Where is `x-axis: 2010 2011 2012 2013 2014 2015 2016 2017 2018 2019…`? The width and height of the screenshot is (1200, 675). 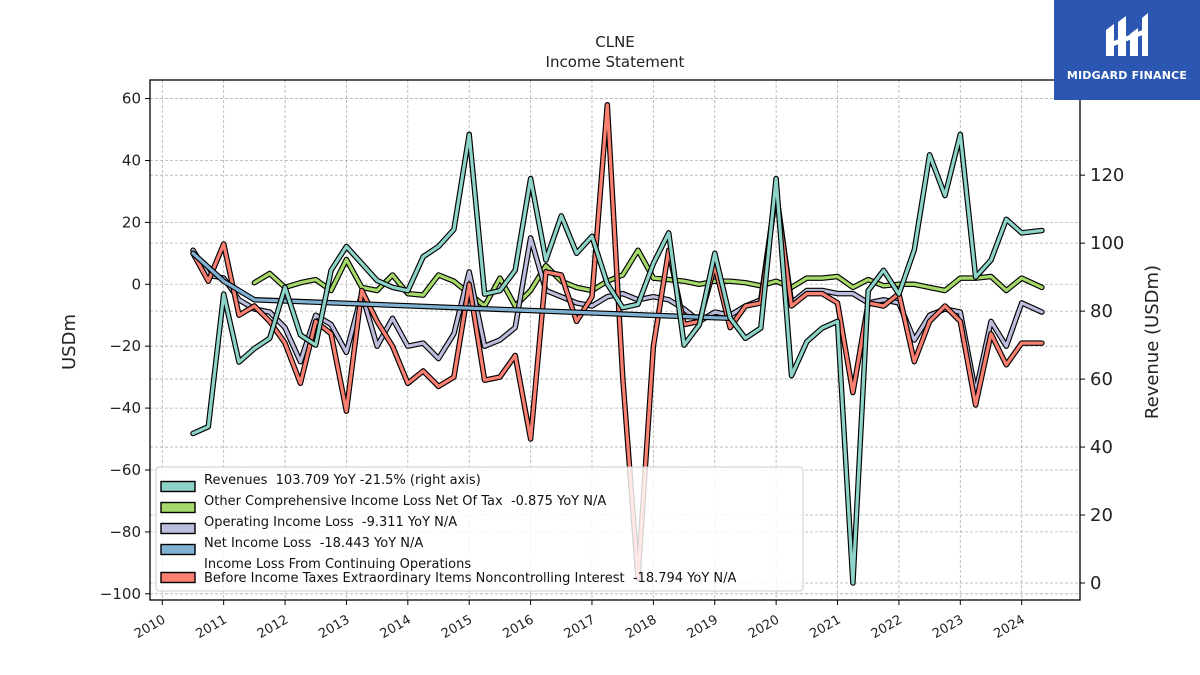
x-axis: 2010 2011 2012 2013 2014 2015 2016 2017 2018 2019… is located at coordinates (580, 621).